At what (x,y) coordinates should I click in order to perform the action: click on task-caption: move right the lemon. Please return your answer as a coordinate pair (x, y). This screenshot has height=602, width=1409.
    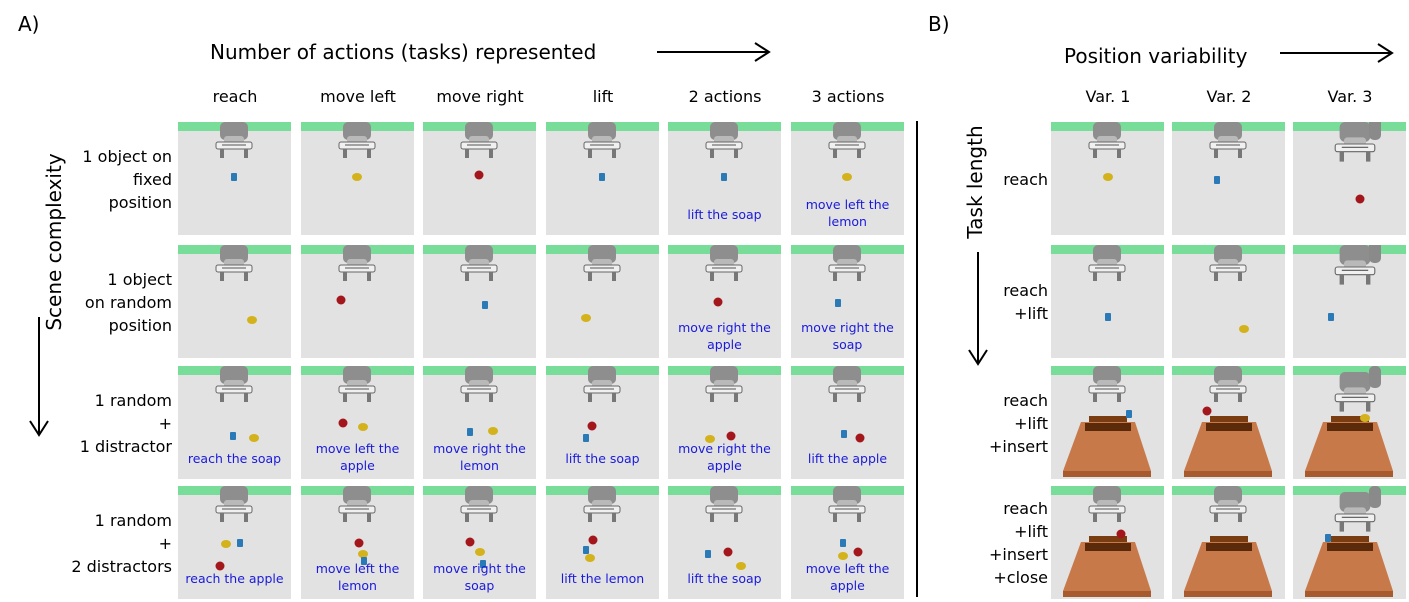
    Looking at the image, I should click on (479, 457).